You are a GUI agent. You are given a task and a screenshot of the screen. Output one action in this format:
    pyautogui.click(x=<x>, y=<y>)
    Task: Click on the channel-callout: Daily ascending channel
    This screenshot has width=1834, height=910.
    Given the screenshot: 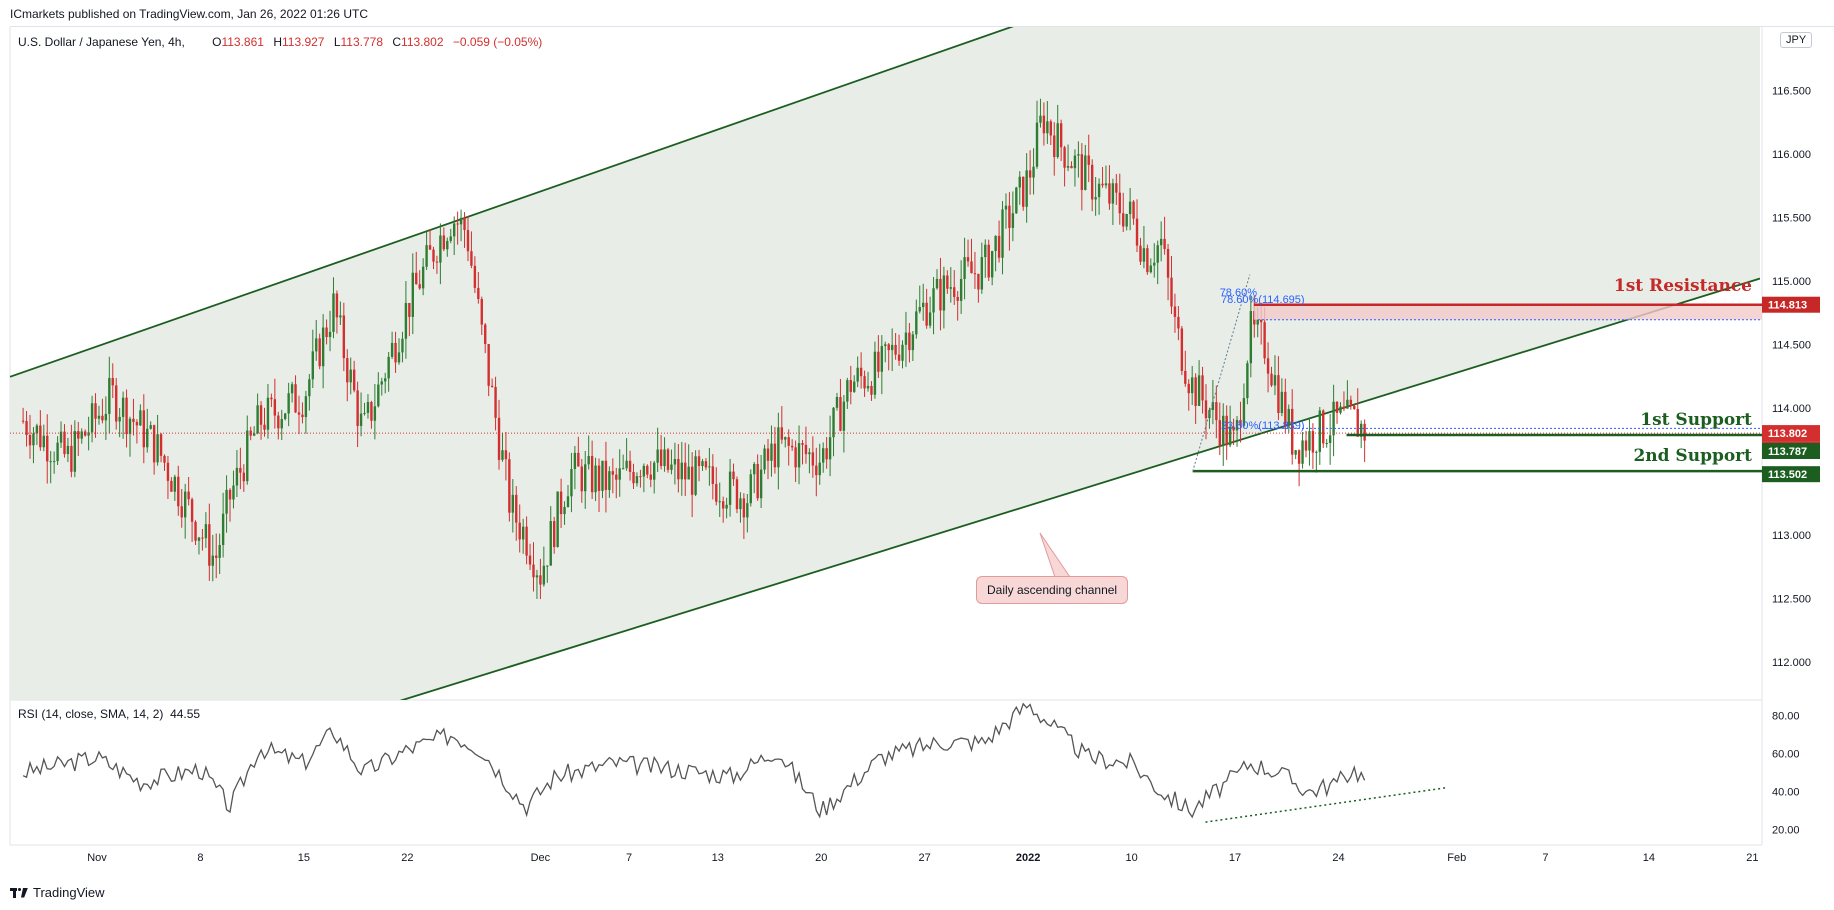 What is the action you would take?
    pyautogui.click(x=1052, y=590)
    